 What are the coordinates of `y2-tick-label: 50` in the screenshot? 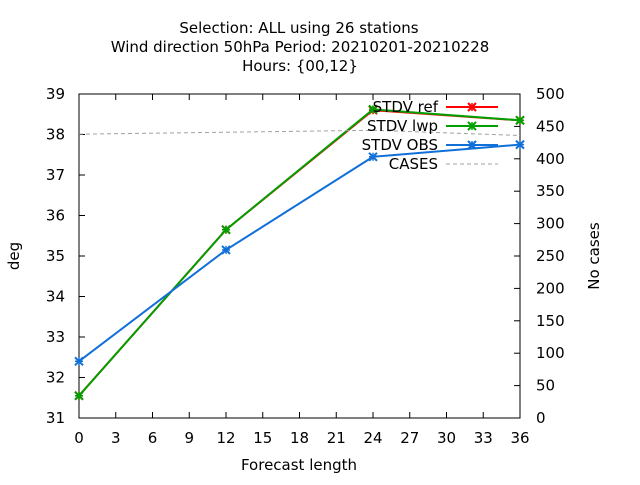 It's located at (545, 386).